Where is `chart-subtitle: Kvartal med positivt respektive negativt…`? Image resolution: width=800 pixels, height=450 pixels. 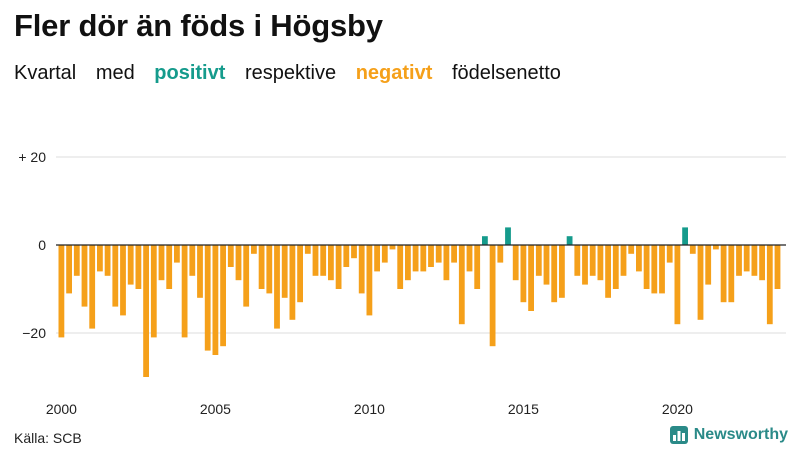 chart-subtitle: Kvartal med positivt respektive negativt… is located at coordinates (294, 73).